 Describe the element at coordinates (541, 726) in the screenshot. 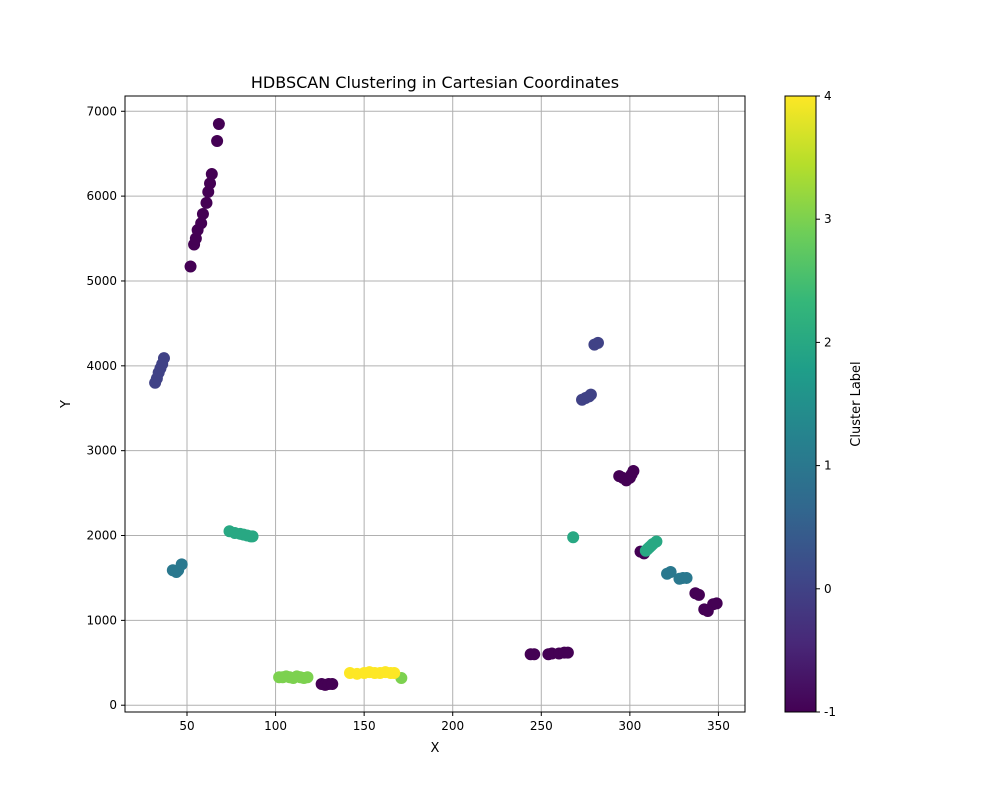

I see `x-tick-label: 250` at that location.